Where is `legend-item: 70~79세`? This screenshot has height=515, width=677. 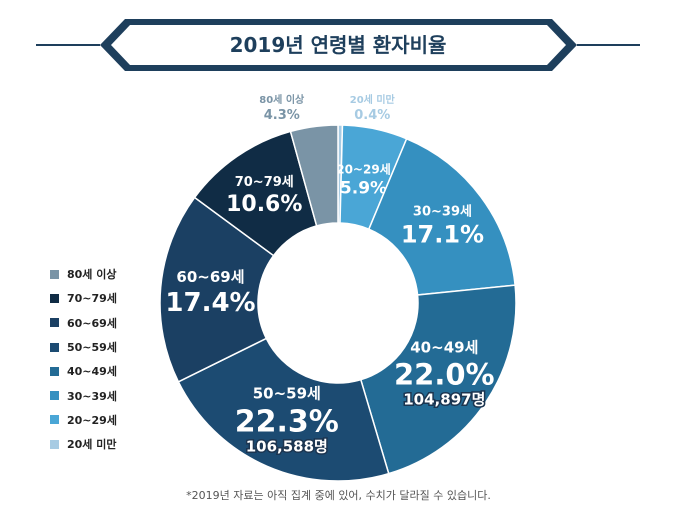 legend-item: 70~79세 is located at coordinates (83, 298).